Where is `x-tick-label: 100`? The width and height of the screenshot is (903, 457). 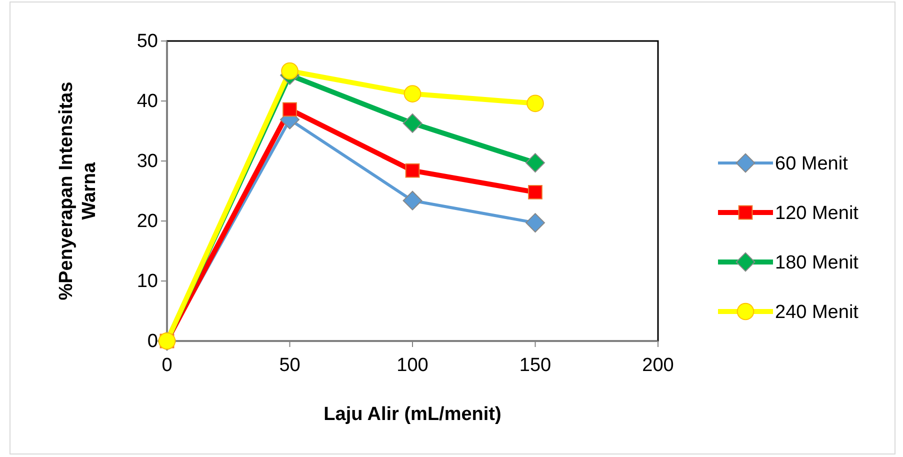 x-tick-label: 100 is located at coordinates (412, 365).